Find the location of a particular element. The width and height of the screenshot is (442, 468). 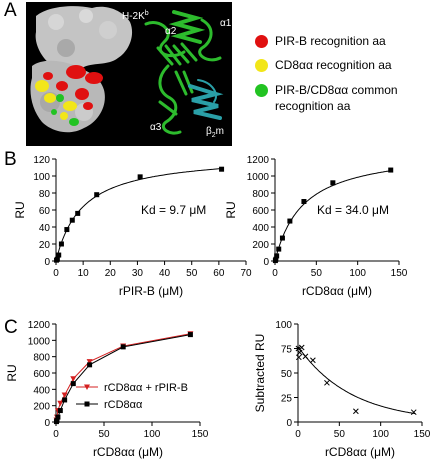

y-tick-label: 50 is located at coordinates (287, 374).